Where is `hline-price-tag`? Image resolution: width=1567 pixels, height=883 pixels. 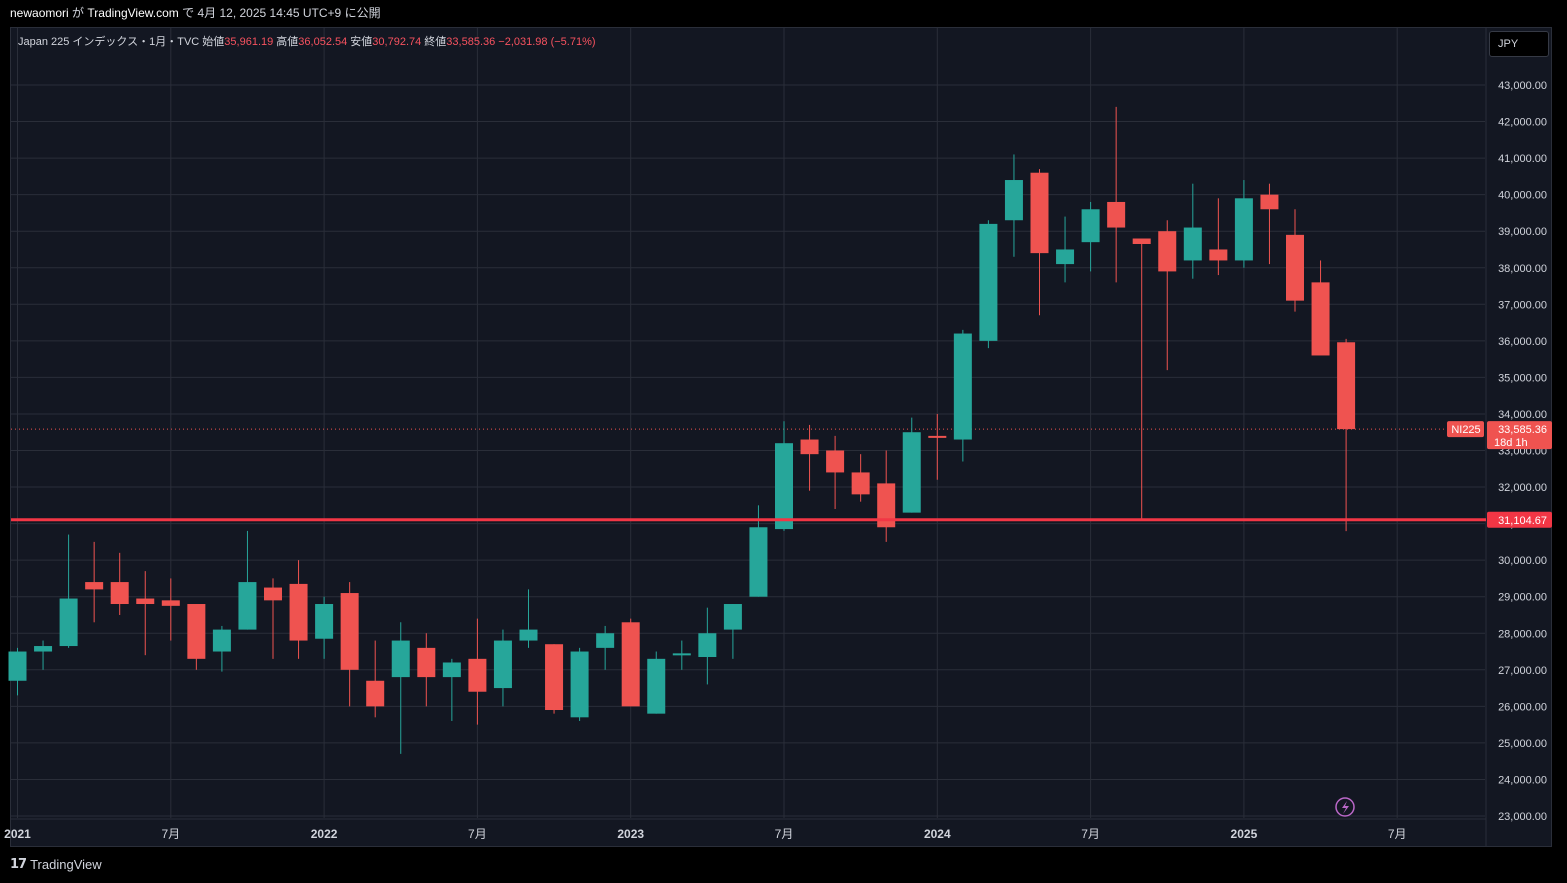
hline-price-tag is located at coordinates (1519, 519).